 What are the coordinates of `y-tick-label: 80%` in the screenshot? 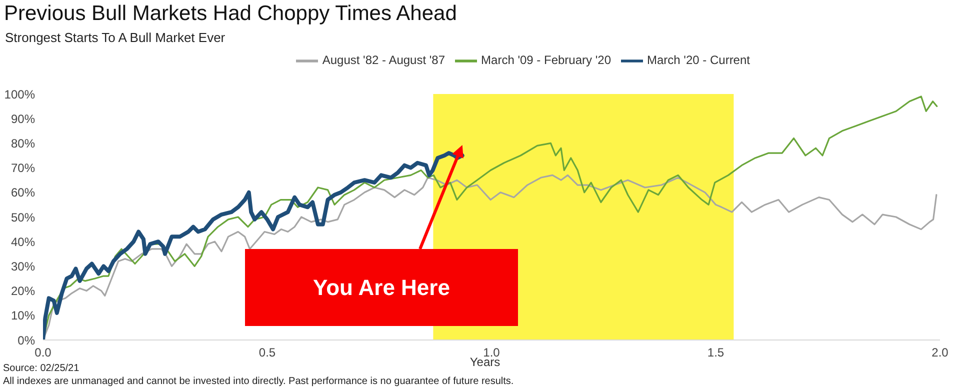 It's located at (23, 143).